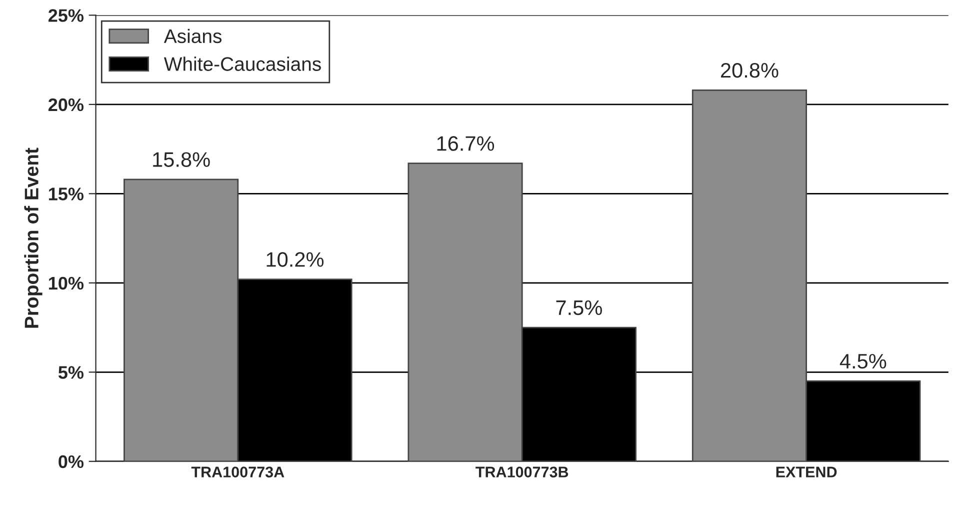 This screenshot has width=958, height=507. What do you see at coordinates (66, 194) in the screenshot?
I see `y-tick-label: 15%` at bounding box center [66, 194].